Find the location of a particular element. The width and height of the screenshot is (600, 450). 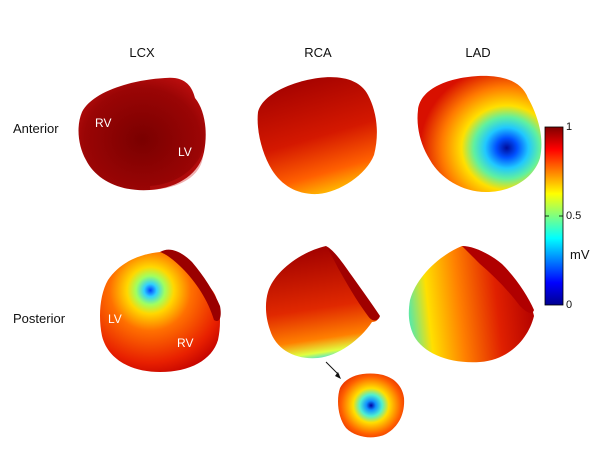

heart-map-anterior-lcx is located at coordinates (142, 134).